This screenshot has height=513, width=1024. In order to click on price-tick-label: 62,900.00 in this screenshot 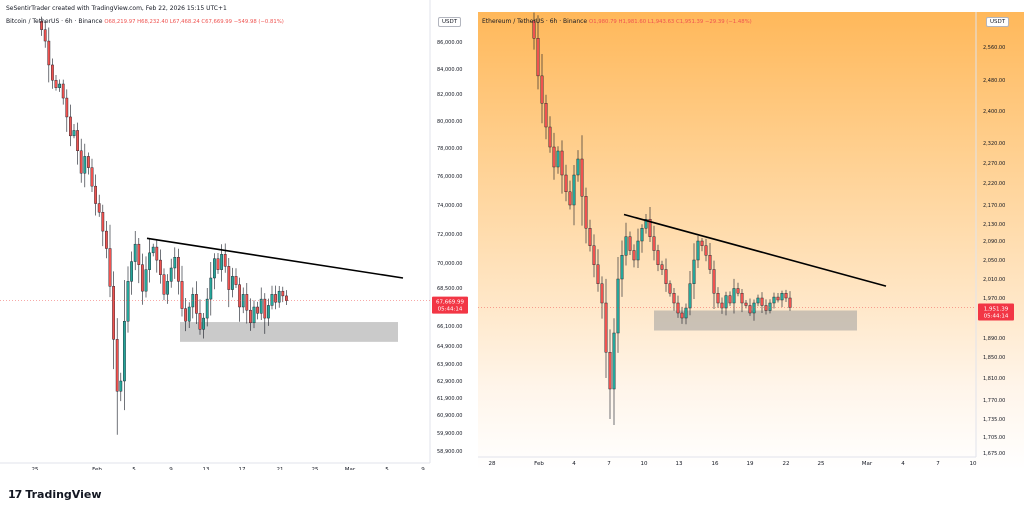, I will do `click(449, 382)`.